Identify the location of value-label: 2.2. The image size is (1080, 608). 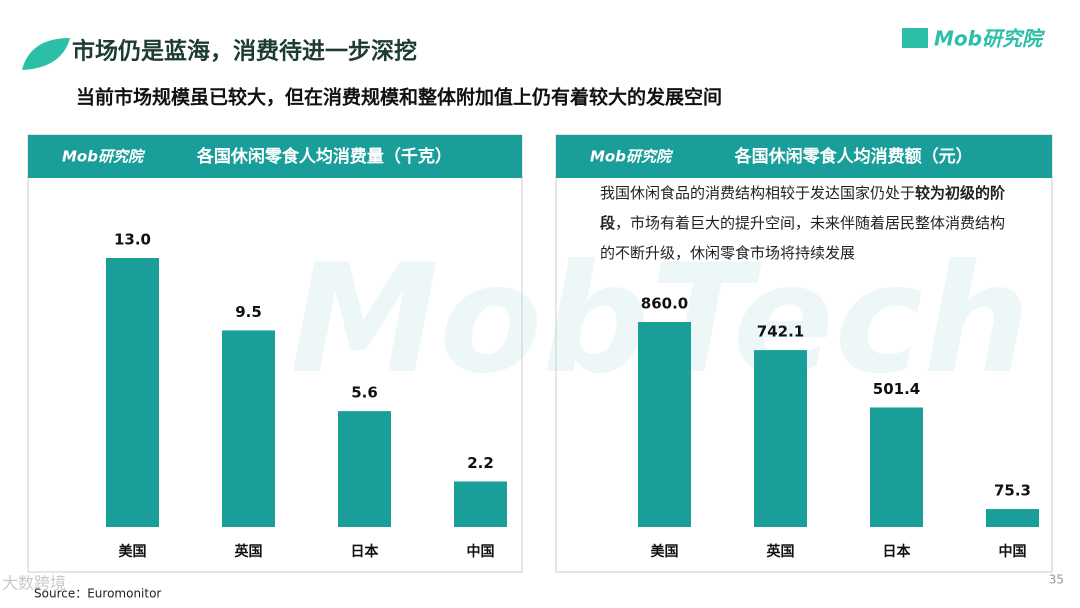
(480, 463).